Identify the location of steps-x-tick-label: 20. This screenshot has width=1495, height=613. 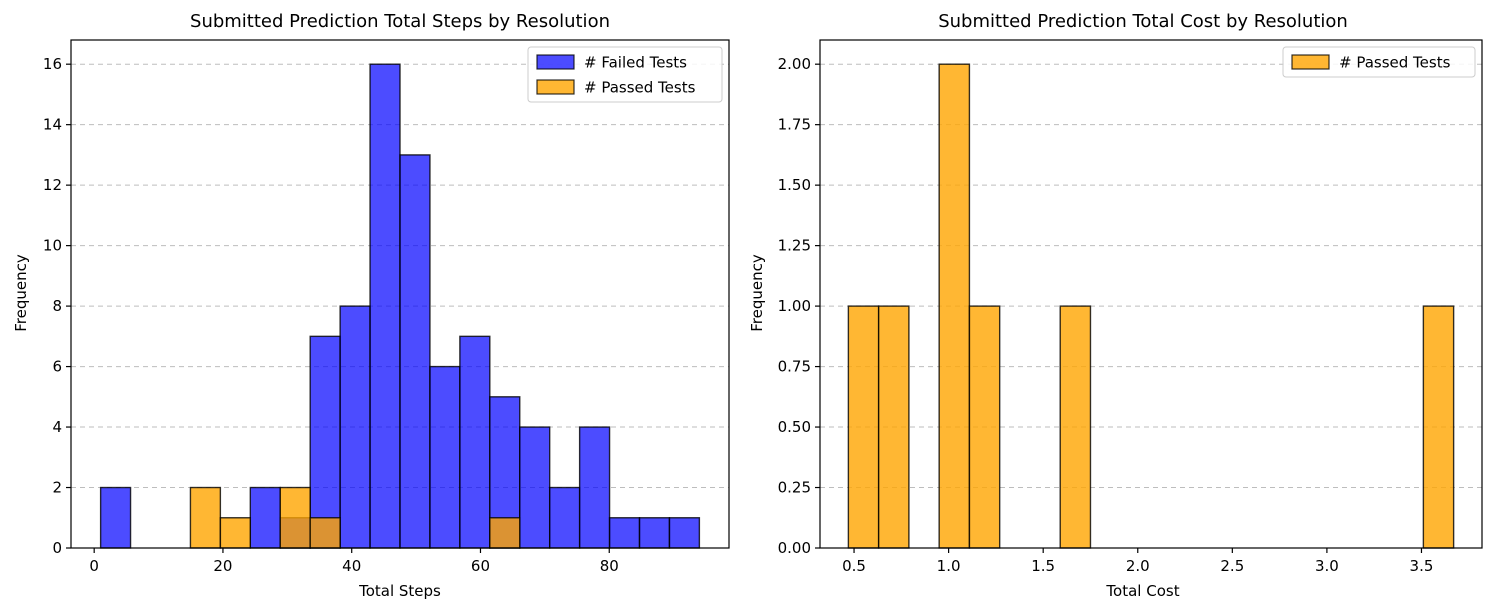
(222, 566).